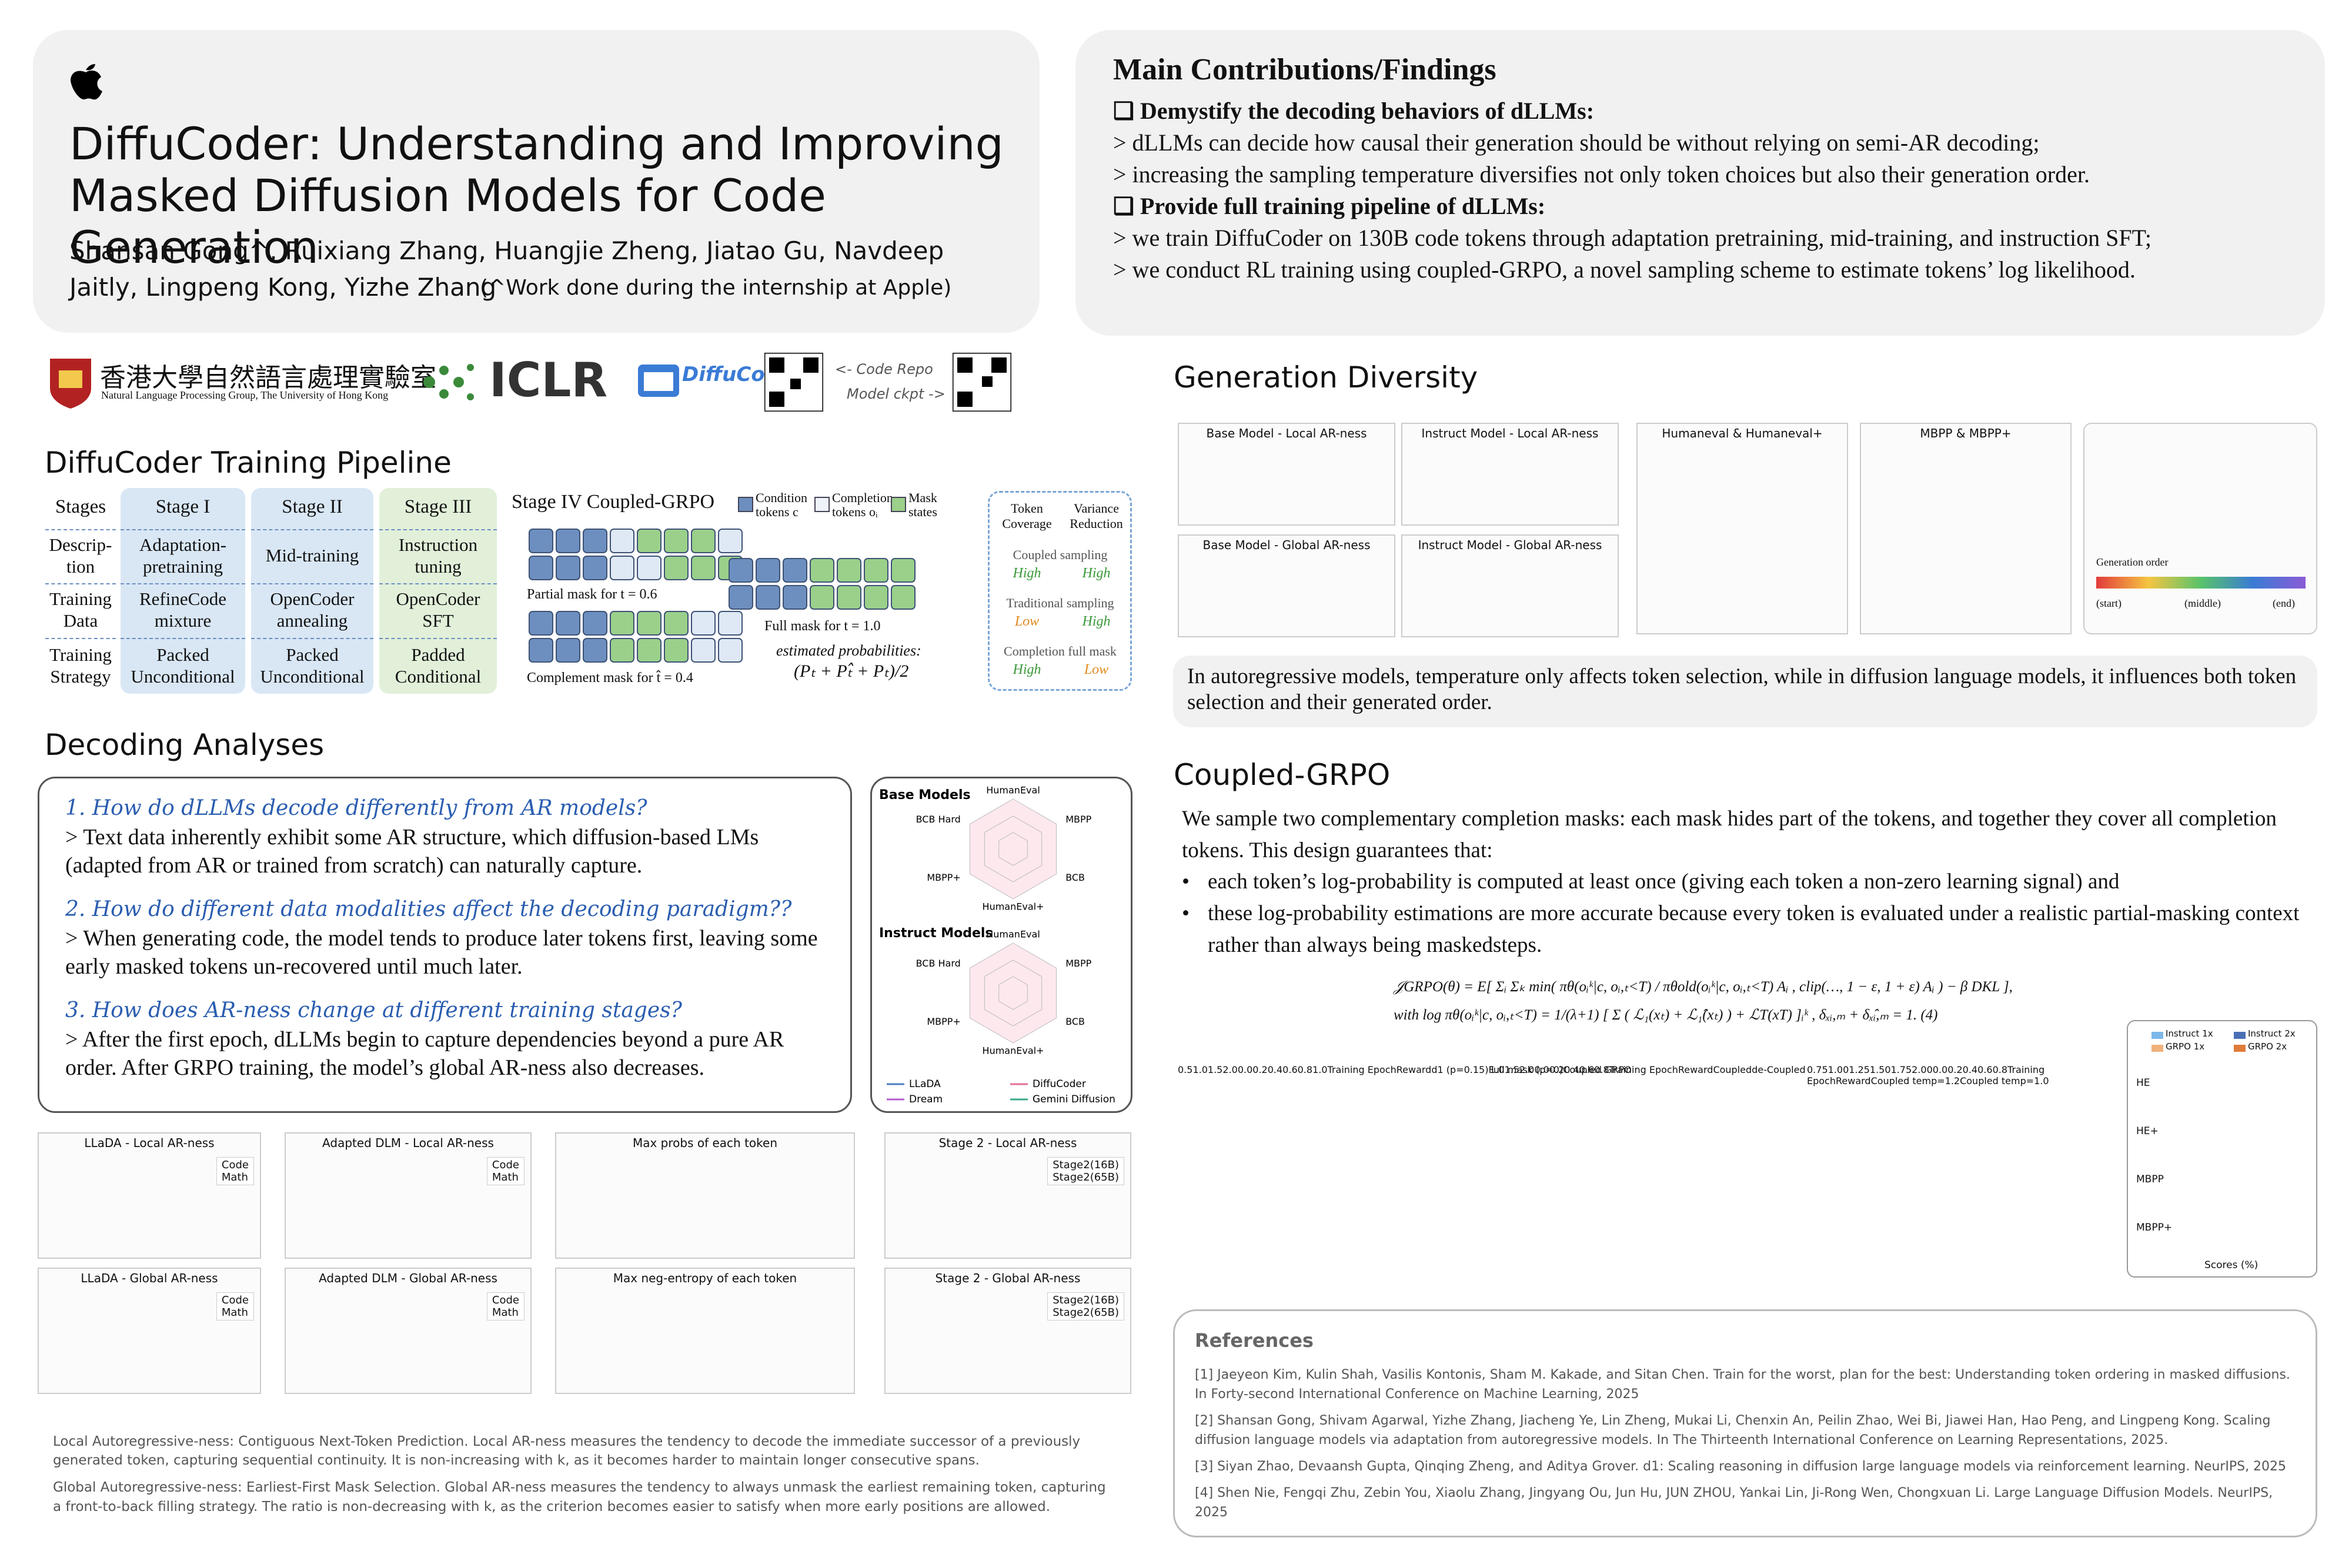 The height and width of the screenshot is (1568, 2352). What do you see at coordinates (1007, 1143) in the screenshot?
I see `figure-title: Stage 2 - Local AR-ness` at bounding box center [1007, 1143].